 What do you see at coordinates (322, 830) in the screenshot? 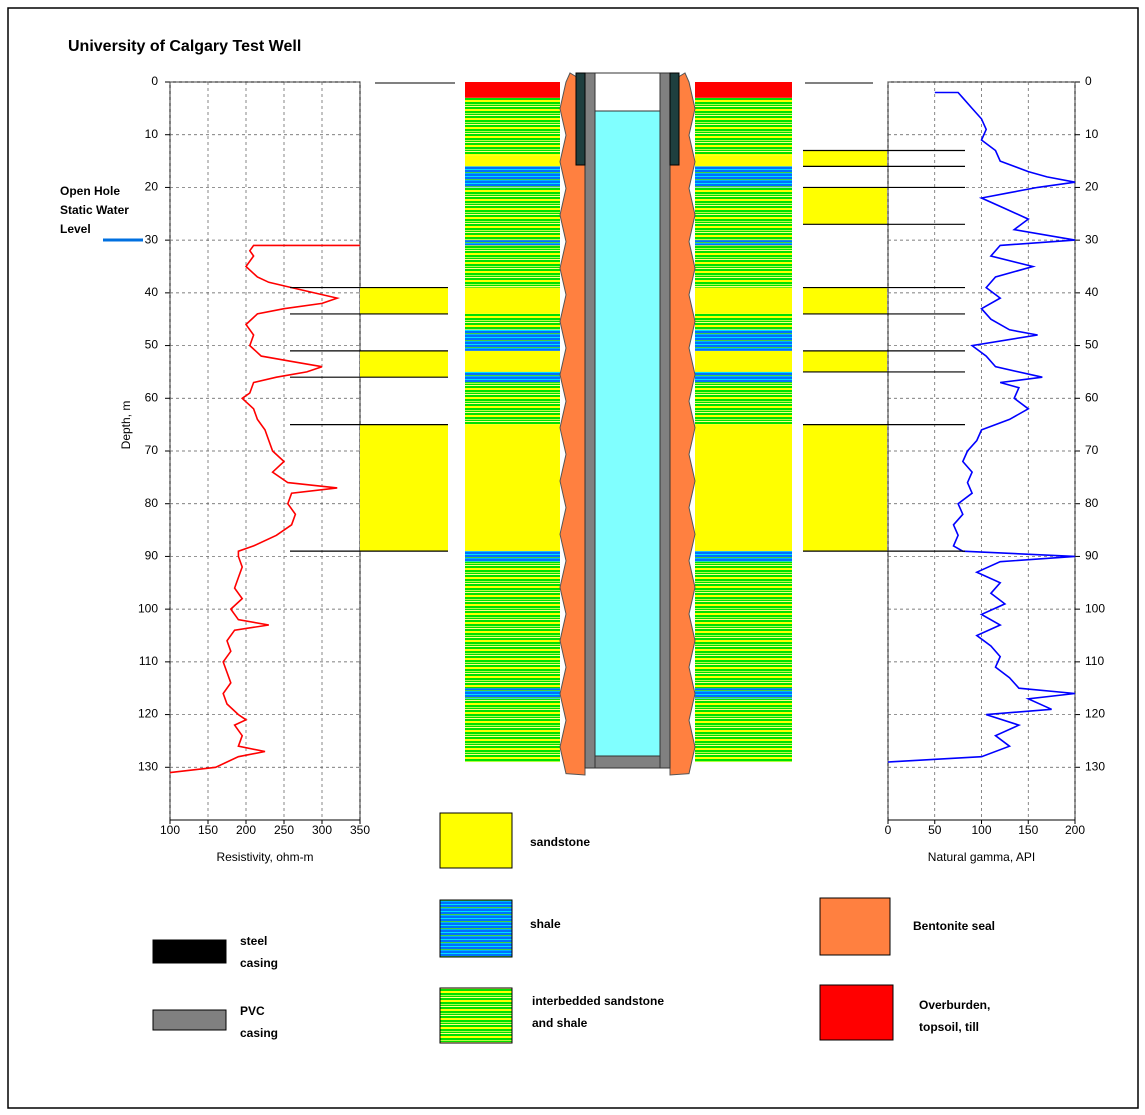
I see `value-tick-label: 300` at bounding box center [322, 830].